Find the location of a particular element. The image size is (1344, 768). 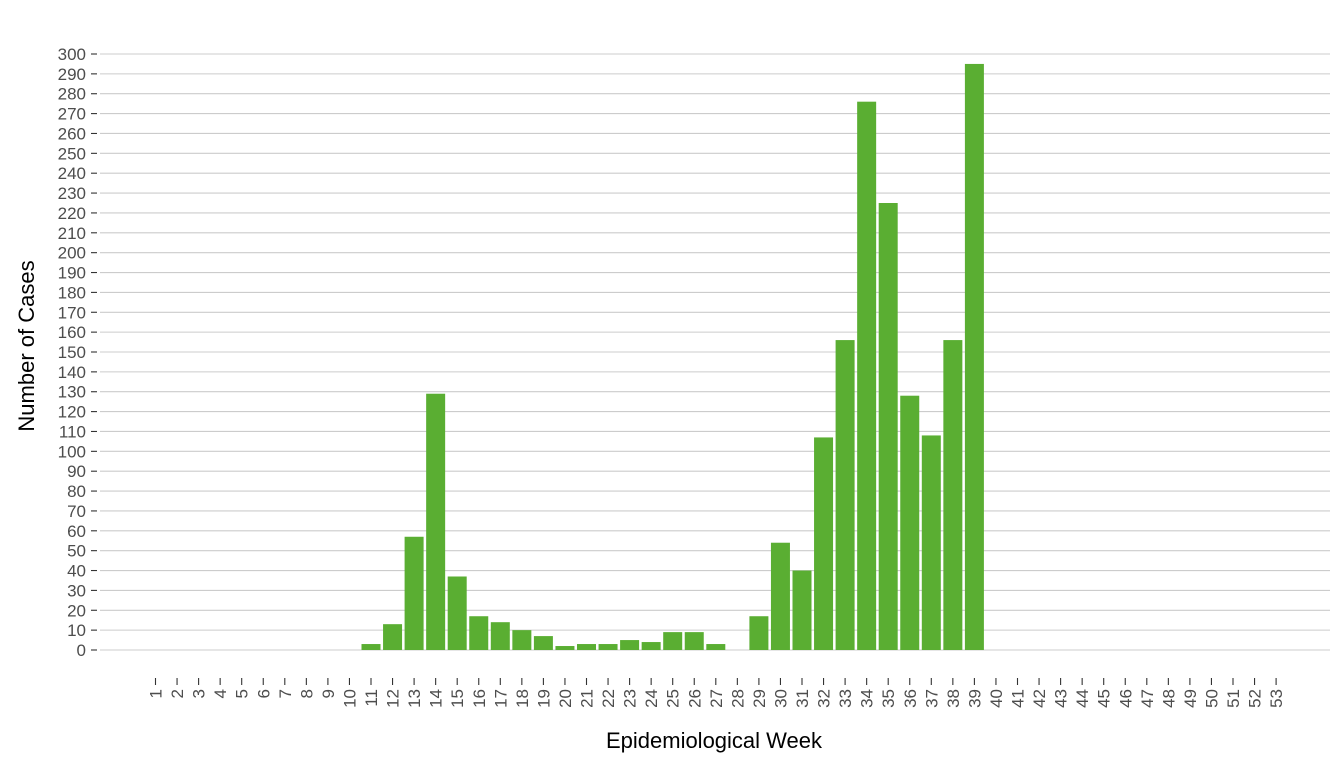

y-tick-label: 130 is located at coordinates (72, 392).